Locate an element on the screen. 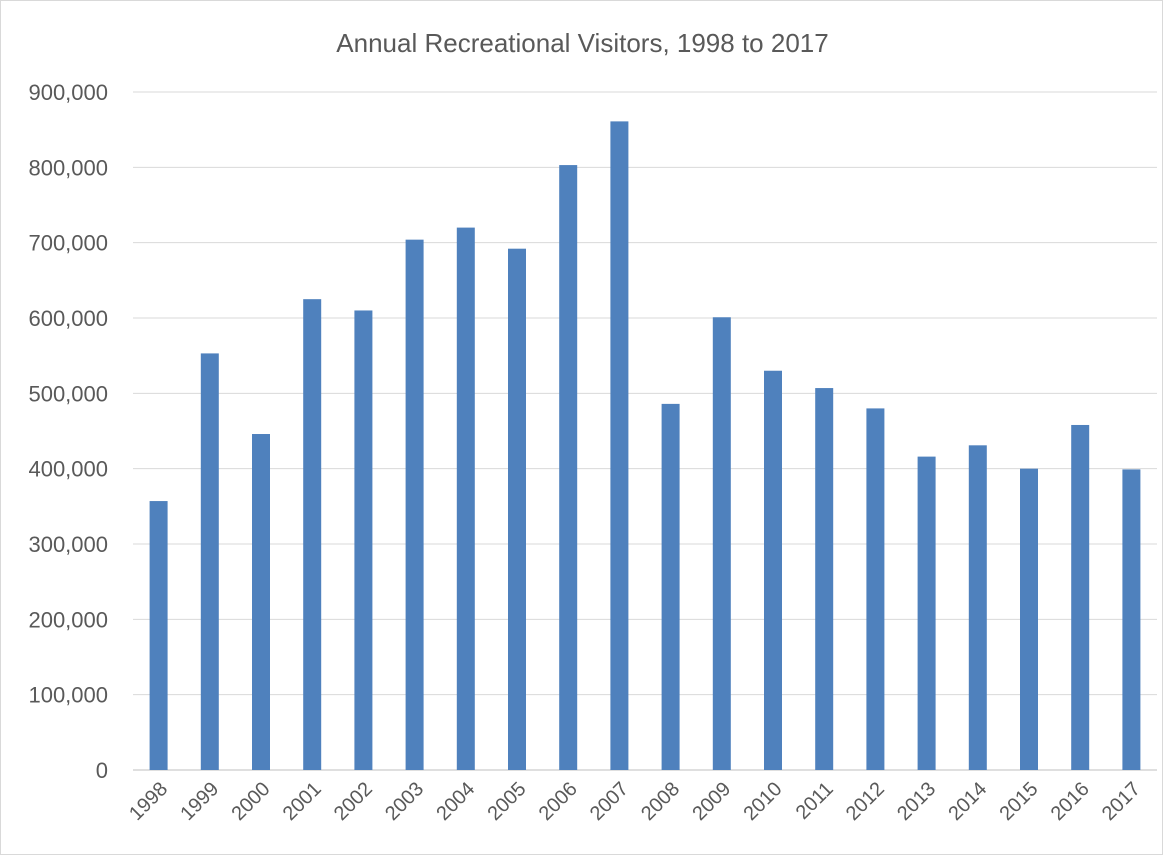 The height and width of the screenshot is (857, 1165). x-tick-label: 2016 is located at coordinates (1070, 801).